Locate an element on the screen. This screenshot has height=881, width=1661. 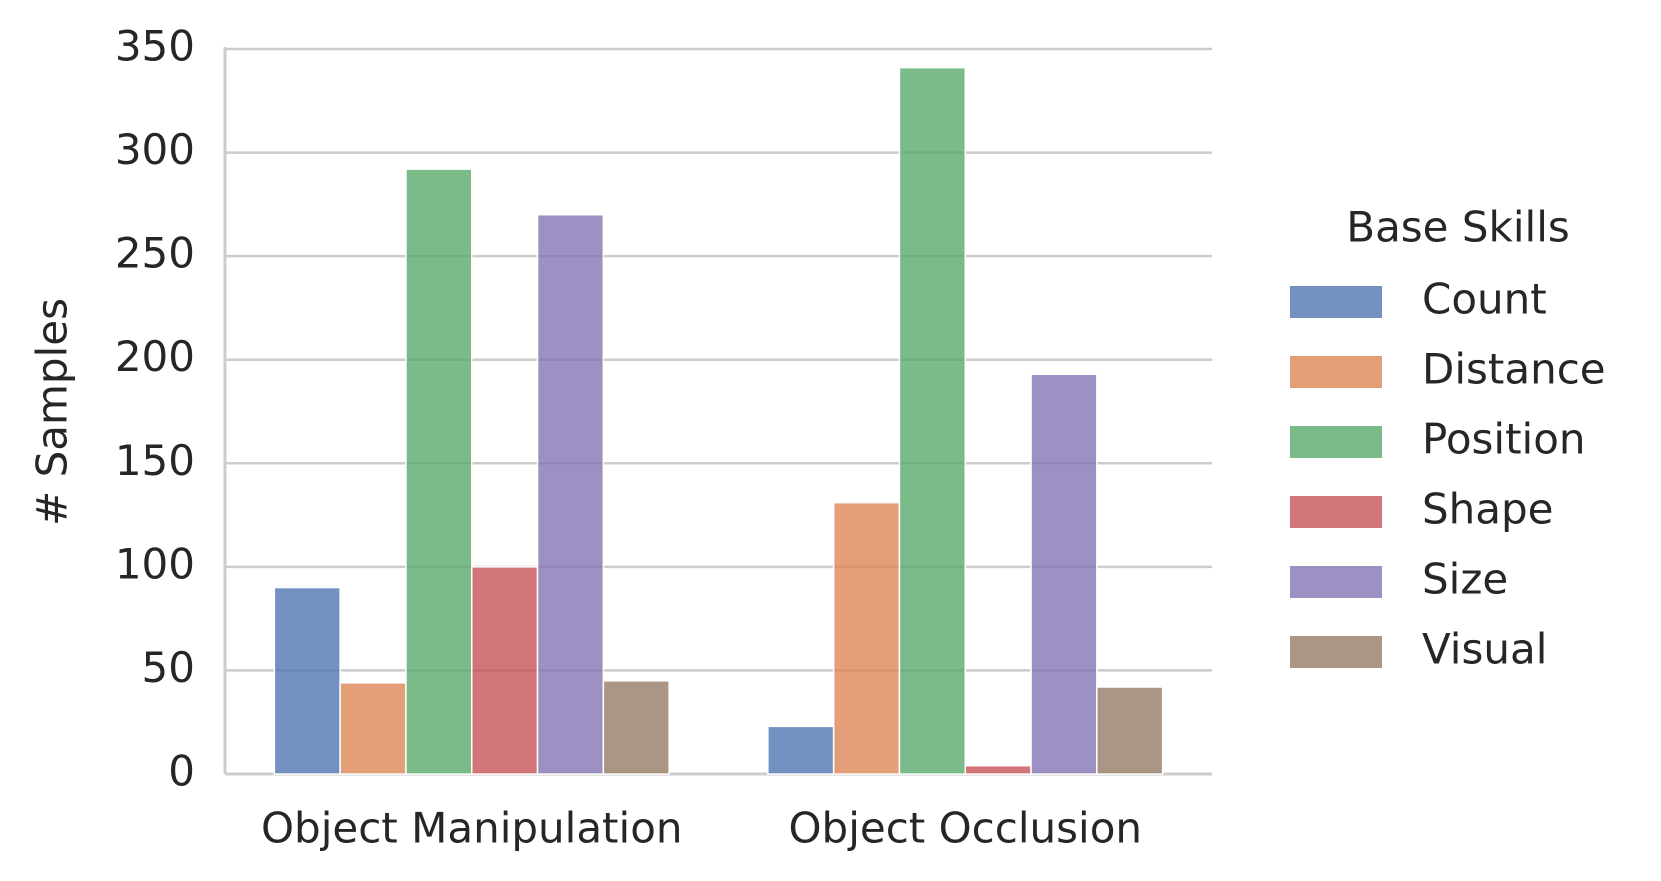
y-tick-label: 150 is located at coordinates (155, 460).